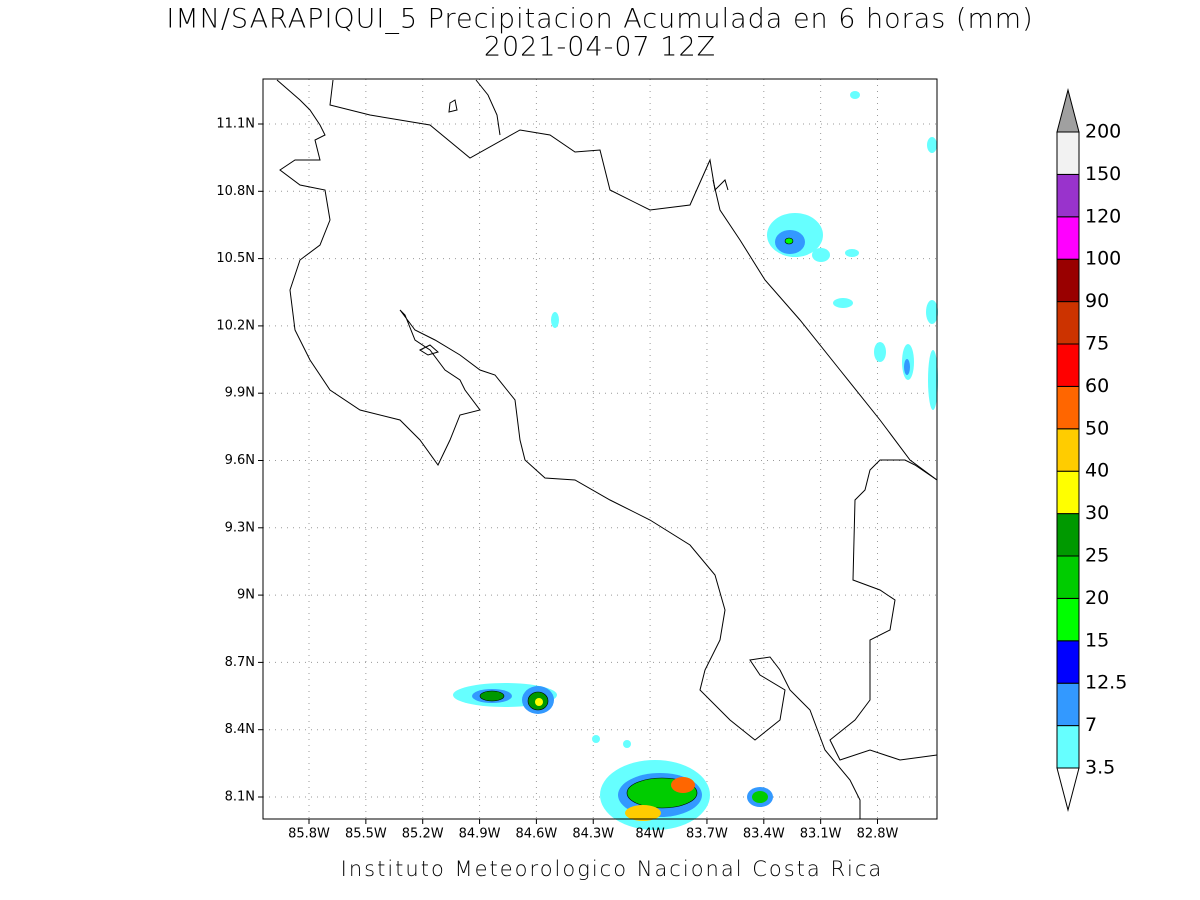 The height and width of the screenshot is (900, 1200). I want to click on lat-tick-label: 9.6N, so click(240, 460).